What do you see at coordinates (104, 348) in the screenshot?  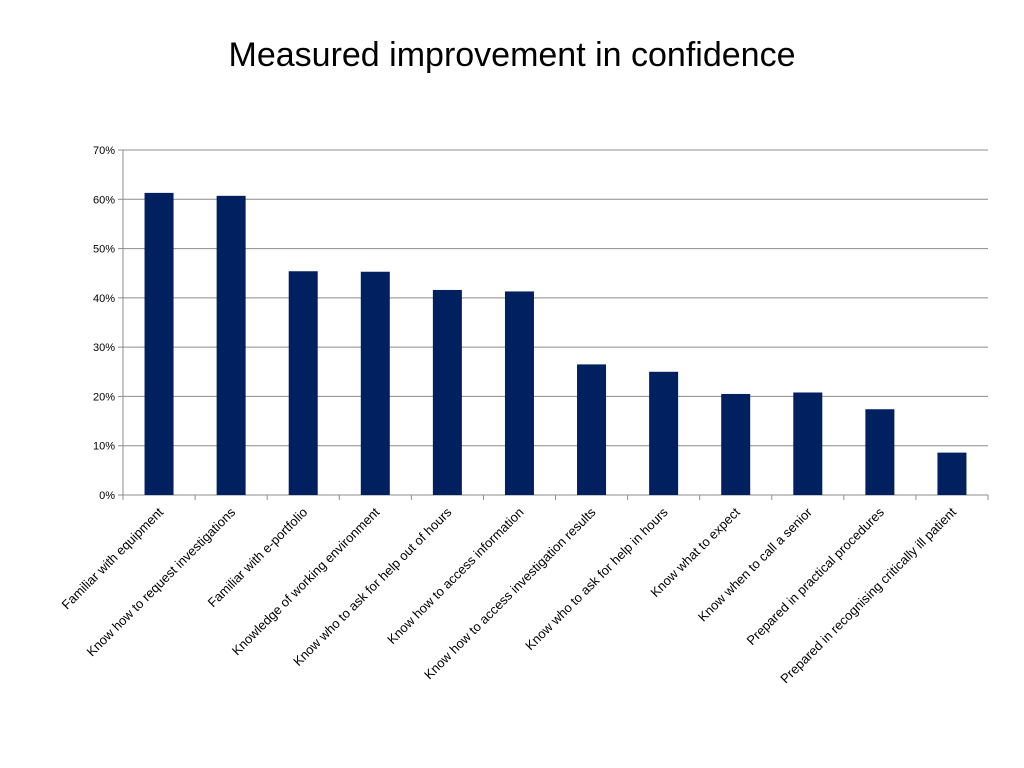 I see `y-tick-label: 30%` at bounding box center [104, 348].